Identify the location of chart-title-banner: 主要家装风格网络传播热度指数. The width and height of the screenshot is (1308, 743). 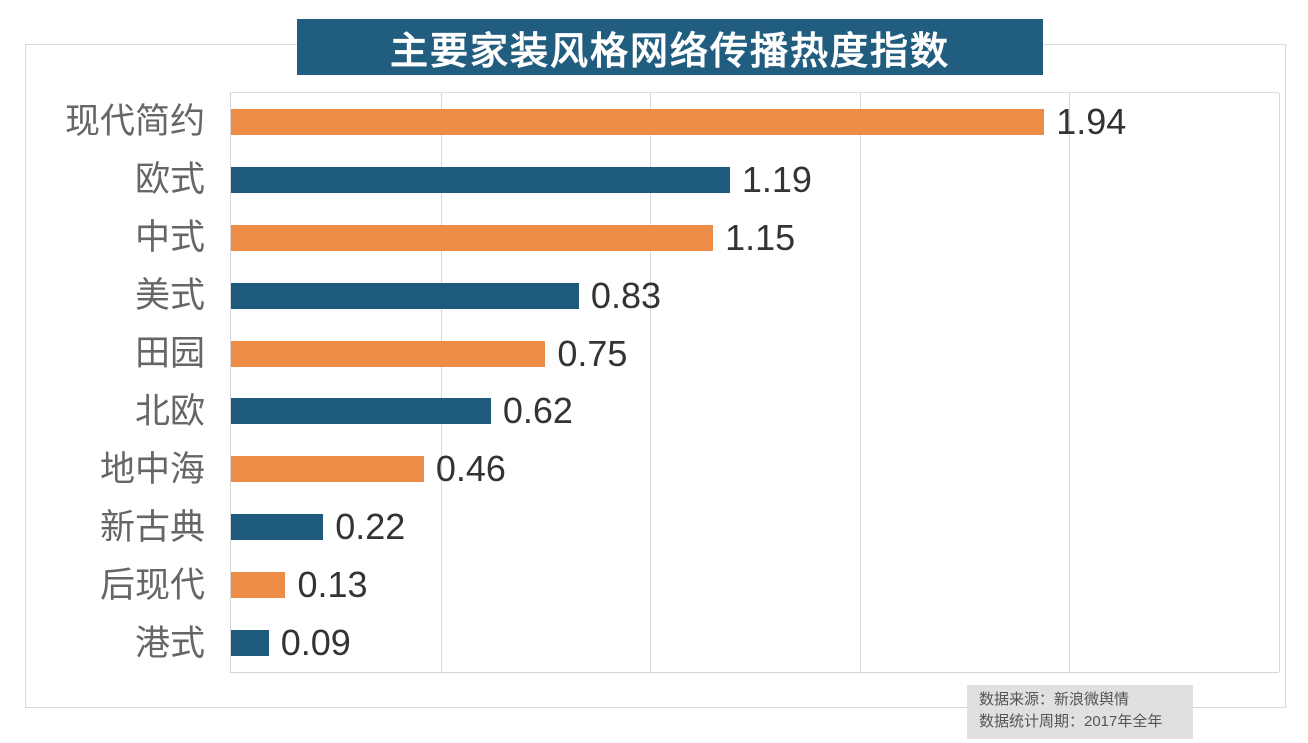
(670, 47).